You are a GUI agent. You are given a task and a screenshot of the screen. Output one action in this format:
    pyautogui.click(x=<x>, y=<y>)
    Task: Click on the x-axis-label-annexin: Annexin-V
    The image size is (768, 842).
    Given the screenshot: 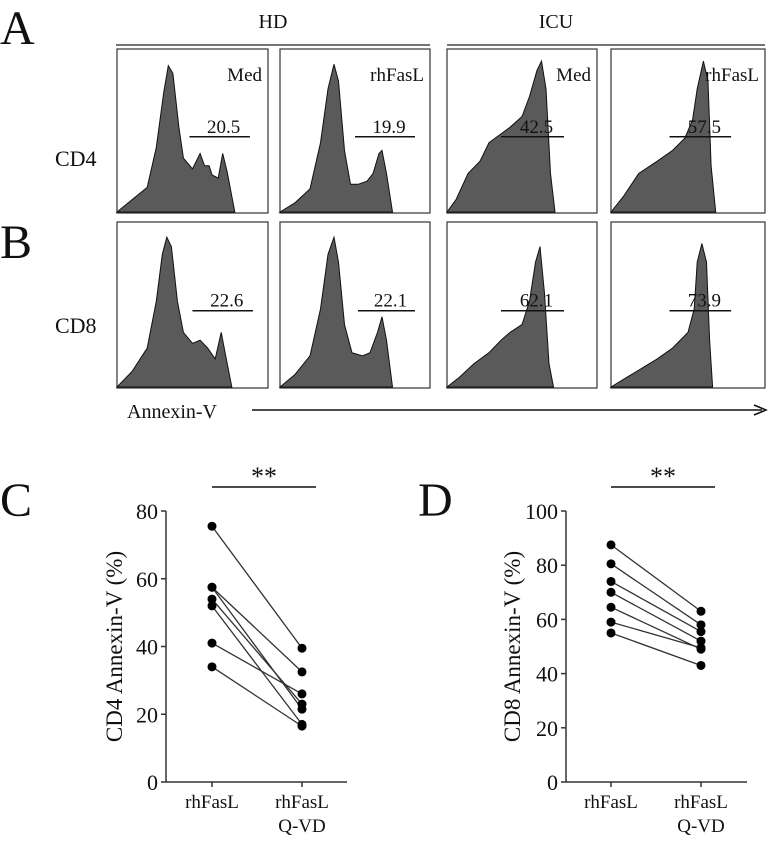 What is the action you would take?
    pyautogui.click(x=172, y=412)
    